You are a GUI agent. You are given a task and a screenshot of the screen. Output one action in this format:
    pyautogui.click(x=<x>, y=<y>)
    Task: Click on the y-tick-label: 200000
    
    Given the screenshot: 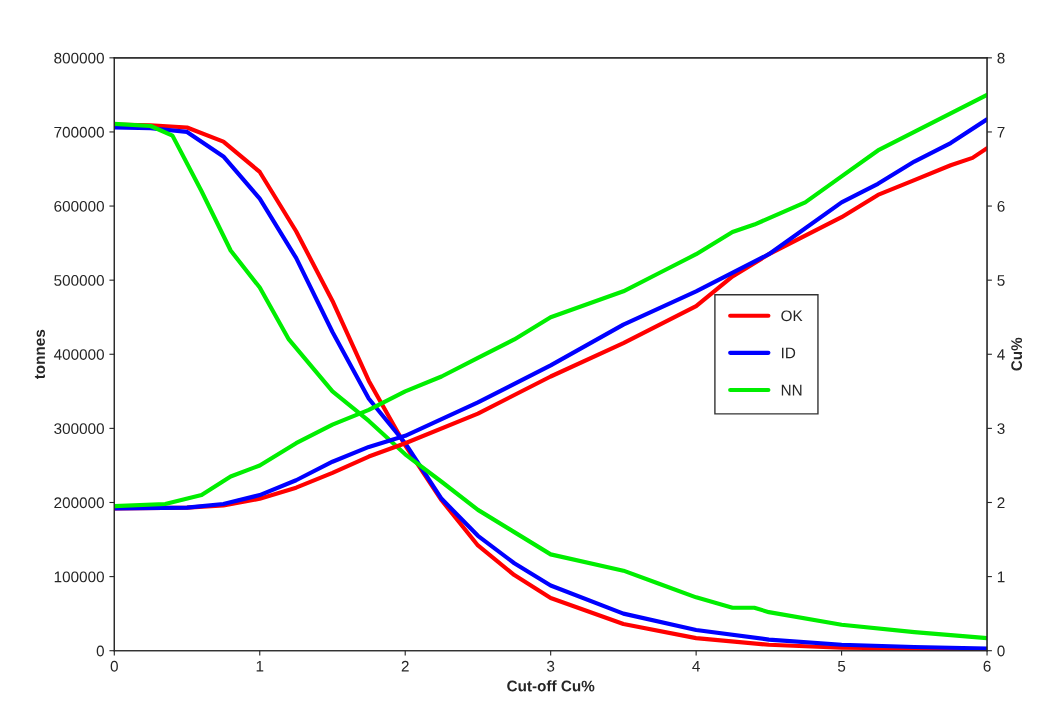 What is the action you would take?
    pyautogui.click(x=79, y=503)
    